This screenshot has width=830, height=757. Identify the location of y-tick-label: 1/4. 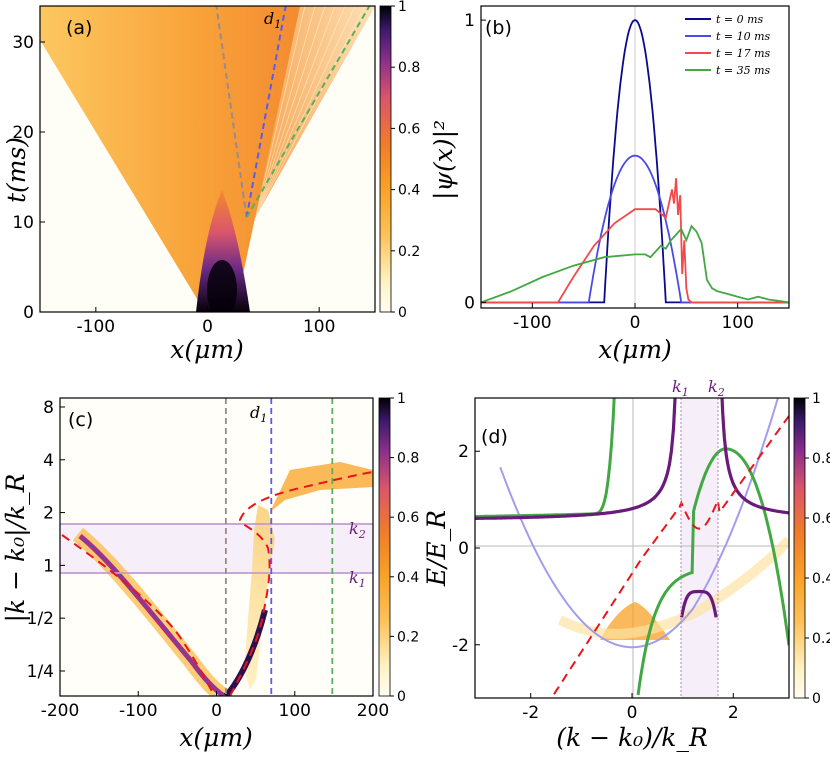
(40, 672).